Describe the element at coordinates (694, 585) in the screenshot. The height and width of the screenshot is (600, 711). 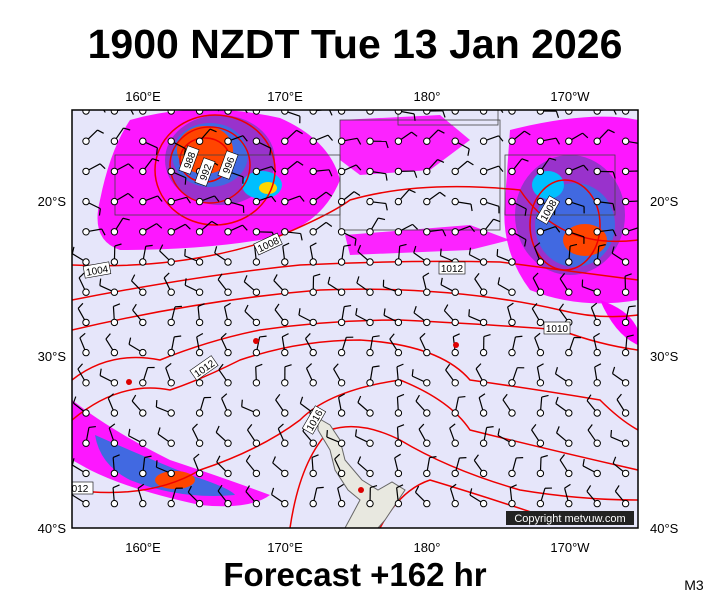
I see `model-label: M3` at that location.